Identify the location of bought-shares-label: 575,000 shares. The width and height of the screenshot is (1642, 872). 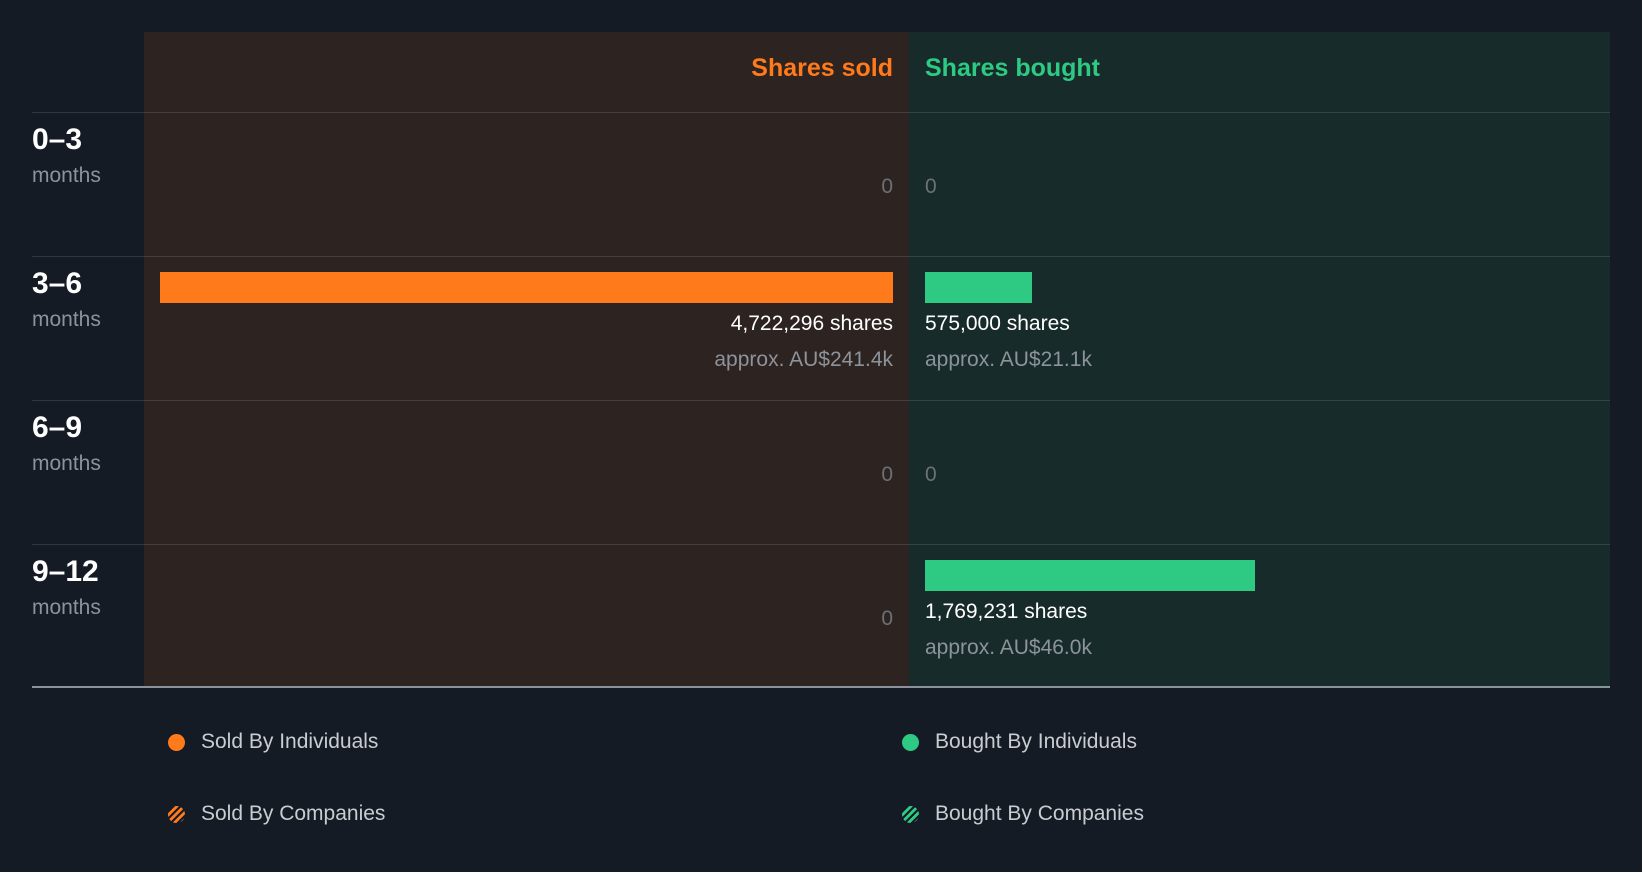
(997, 323).